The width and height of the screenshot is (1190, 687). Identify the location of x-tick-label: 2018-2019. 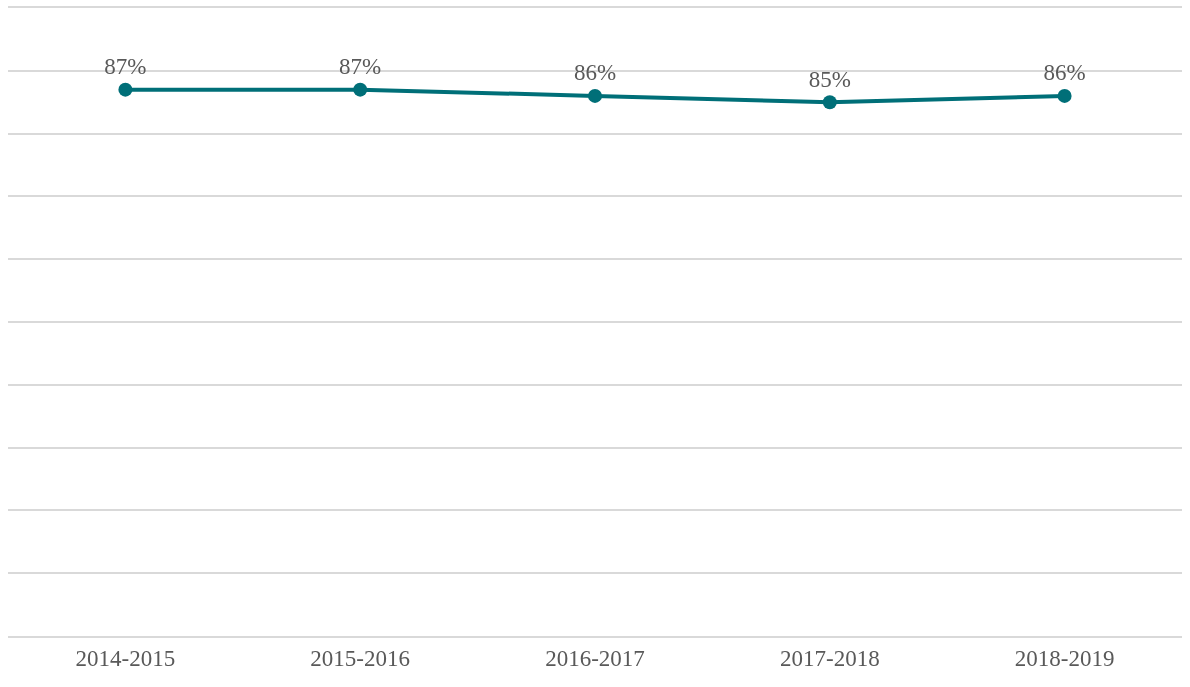
(1064, 658).